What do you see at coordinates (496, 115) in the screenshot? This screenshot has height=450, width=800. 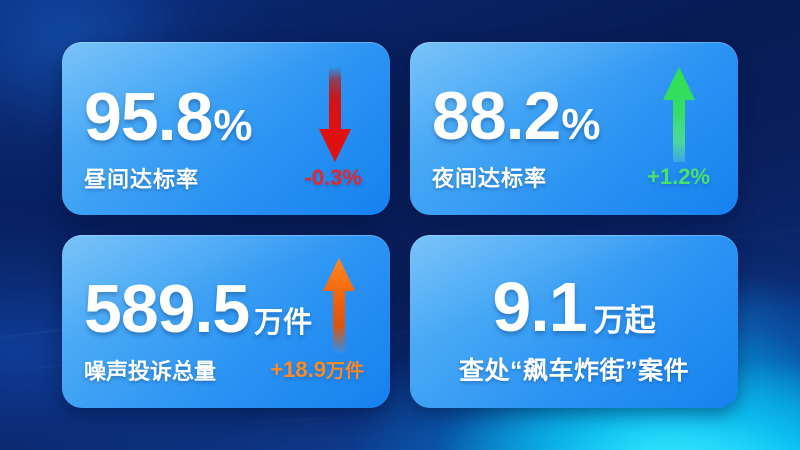 I see `stat-value-number: 88.2` at bounding box center [496, 115].